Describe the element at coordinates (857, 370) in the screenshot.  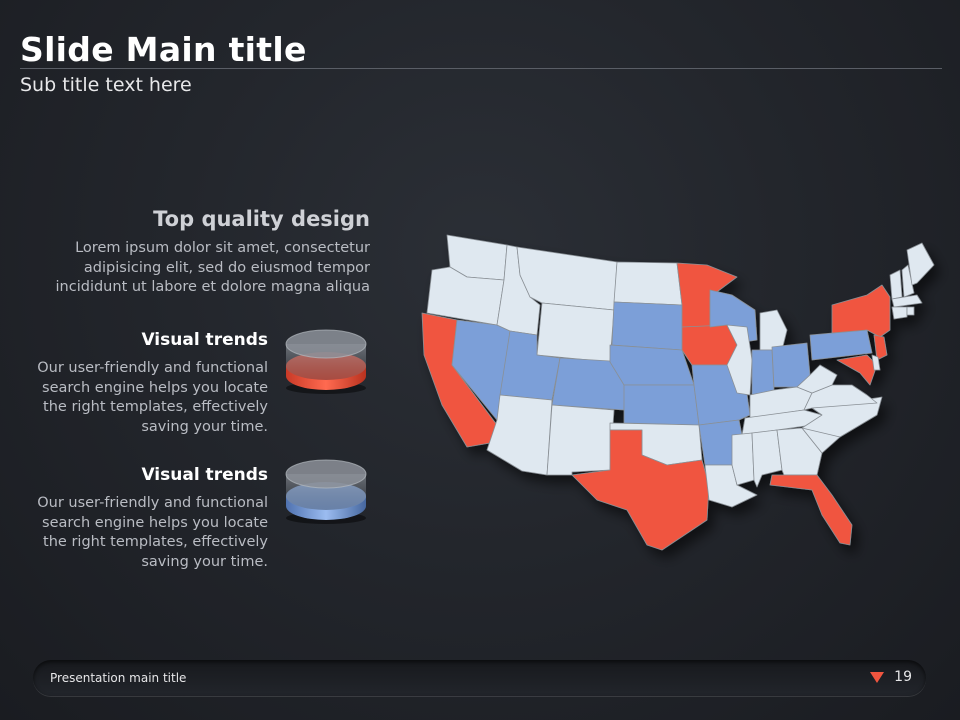
I see `state-maryland` at that location.